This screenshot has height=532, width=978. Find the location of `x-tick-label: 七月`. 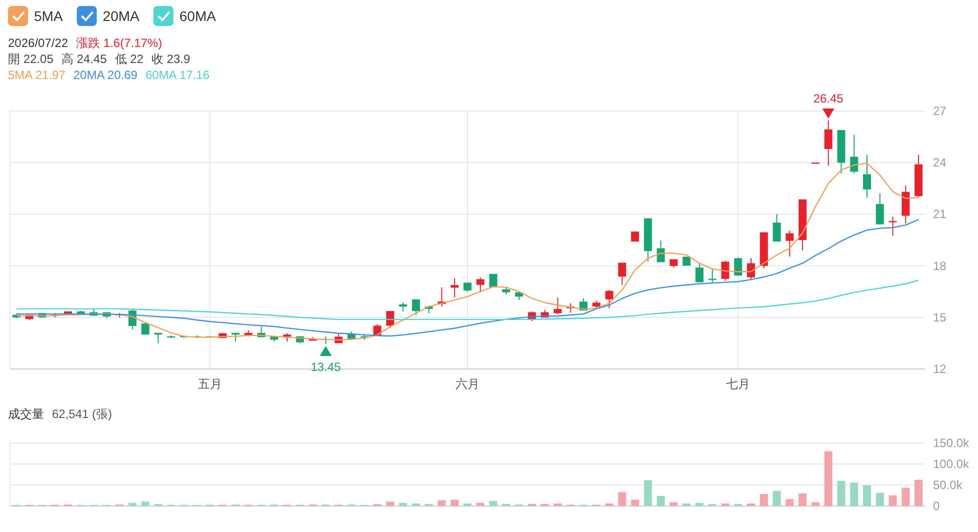

x-tick-label: 七月 is located at coordinates (738, 384).